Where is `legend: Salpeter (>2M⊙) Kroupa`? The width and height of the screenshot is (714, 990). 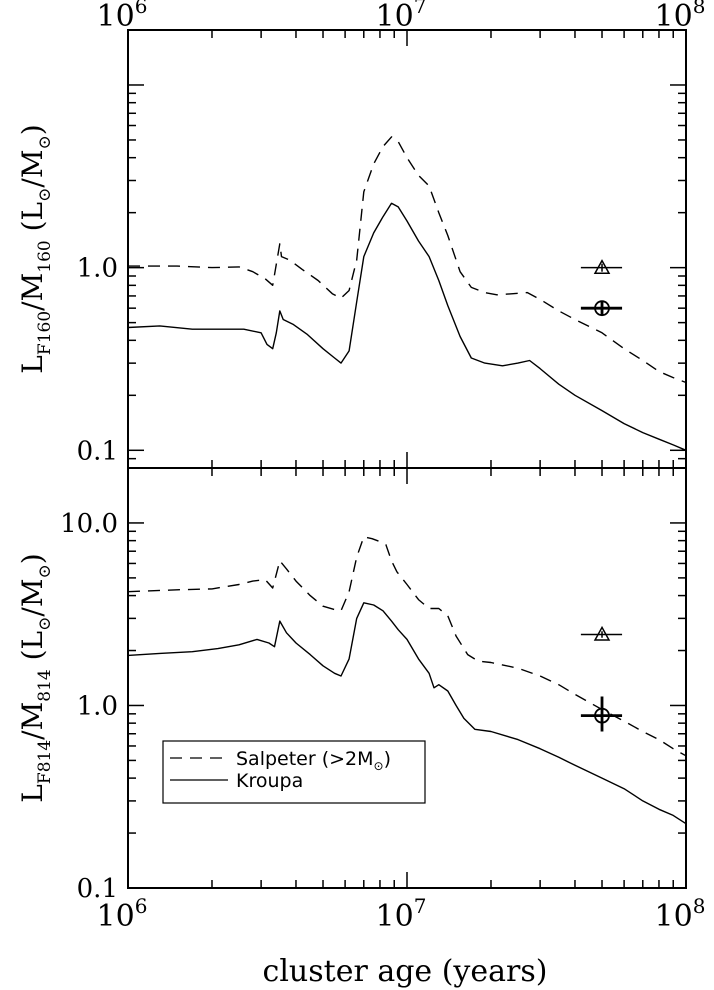
legend: Salpeter (>2M⊙) Kroupa is located at coordinates (294, 772).